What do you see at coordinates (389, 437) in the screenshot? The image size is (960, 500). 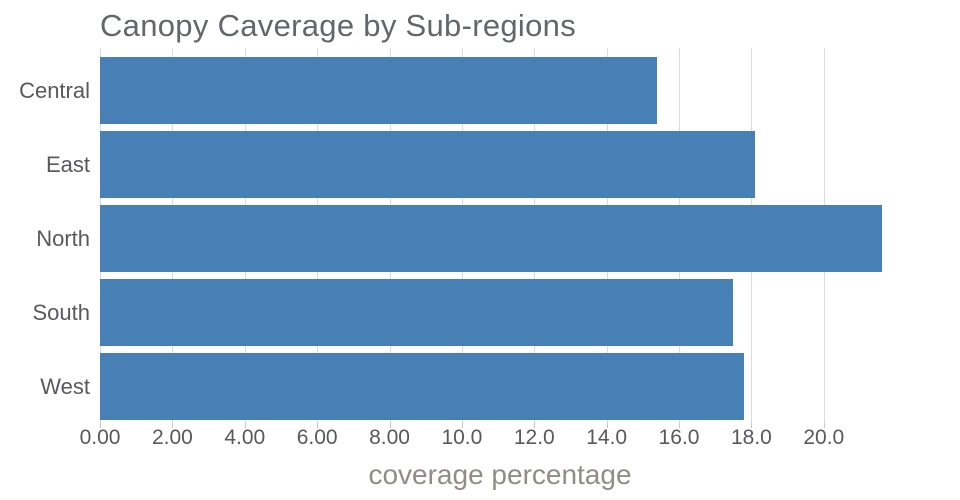 I see `x-tick-label: 8.00` at bounding box center [389, 437].